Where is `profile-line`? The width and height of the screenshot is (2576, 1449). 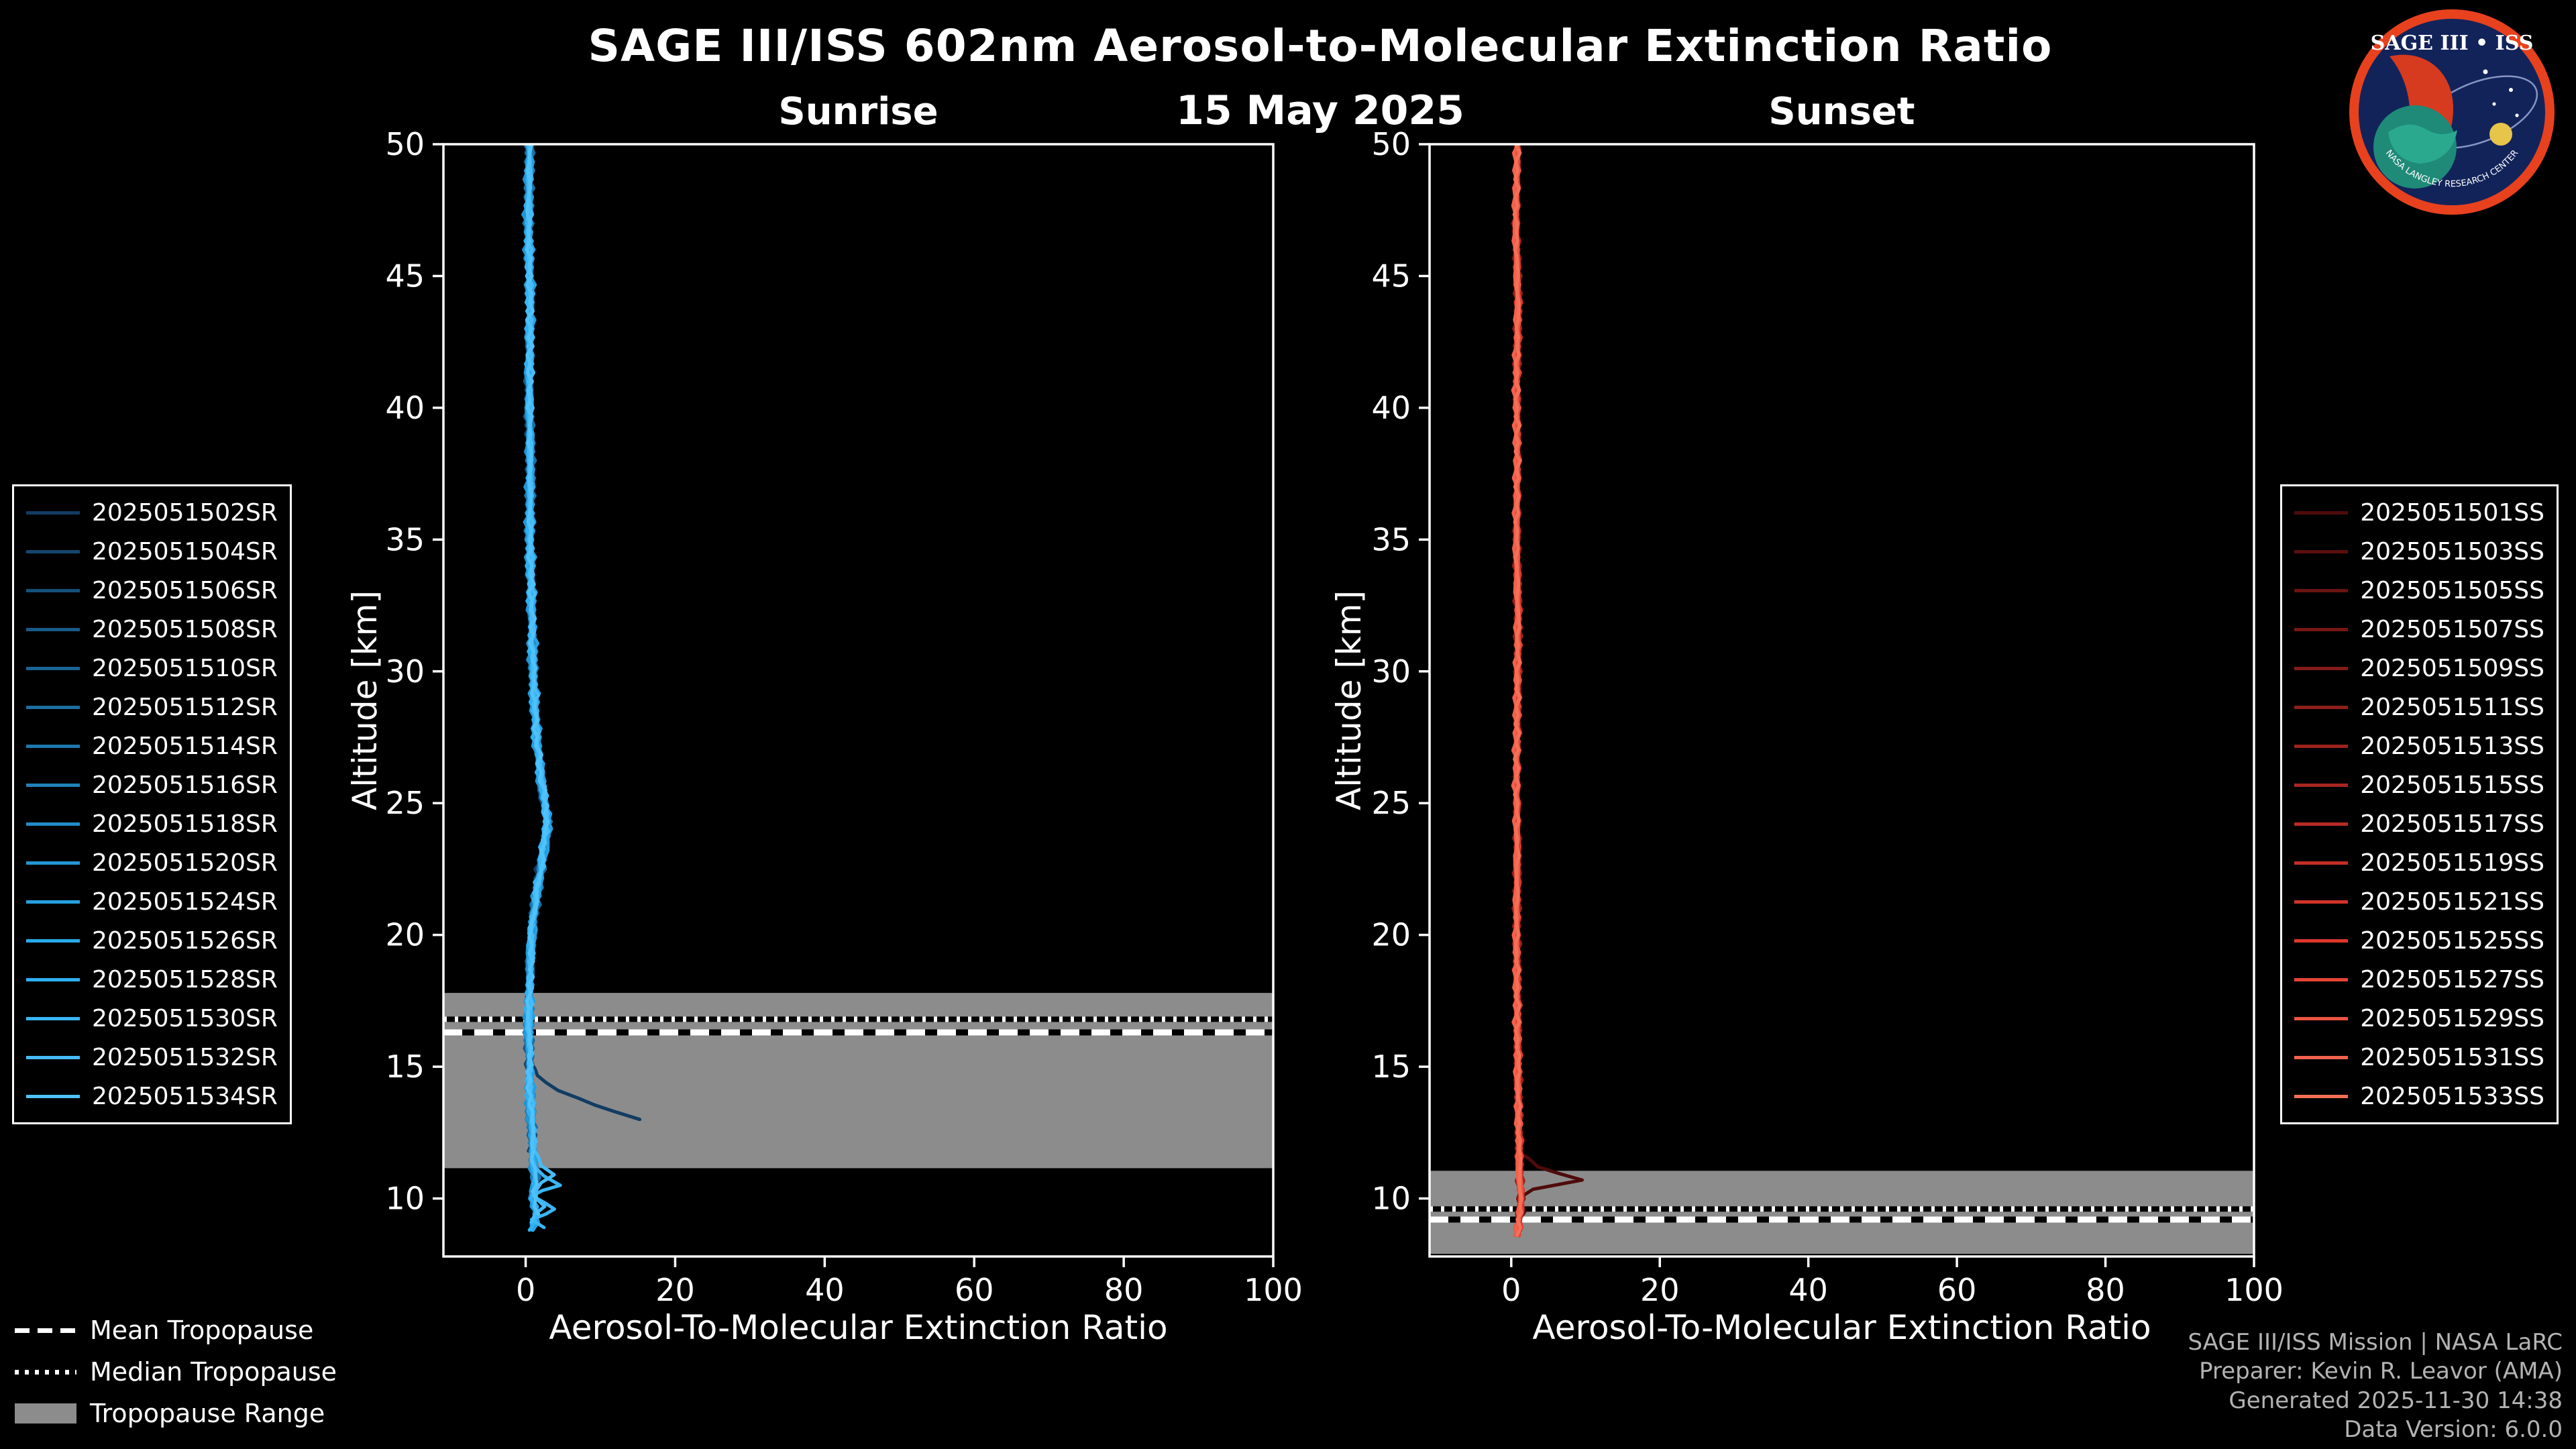
profile-line is located at coordinates (582, 633).